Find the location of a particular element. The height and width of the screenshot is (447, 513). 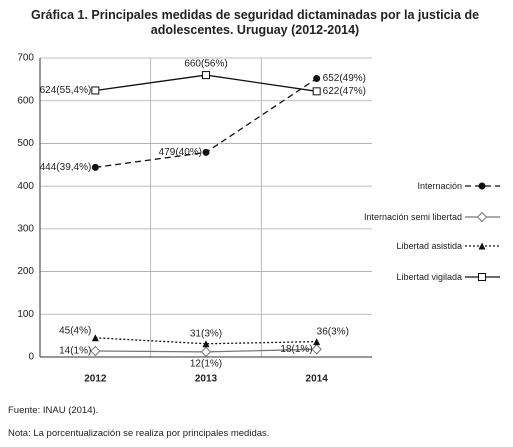

x-tick-label: 2012 is located at coordinates (95, 379).